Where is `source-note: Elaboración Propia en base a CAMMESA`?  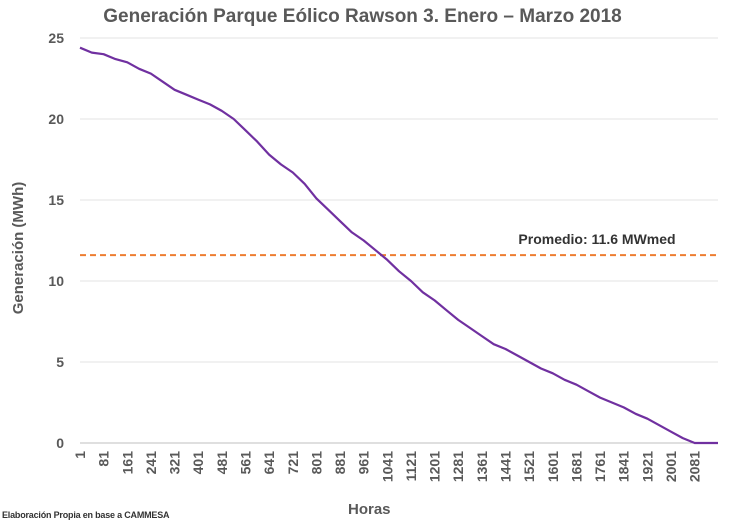 source-note: Elaboración Propia en base a CAMMESA is located at coordinates (86, 515).